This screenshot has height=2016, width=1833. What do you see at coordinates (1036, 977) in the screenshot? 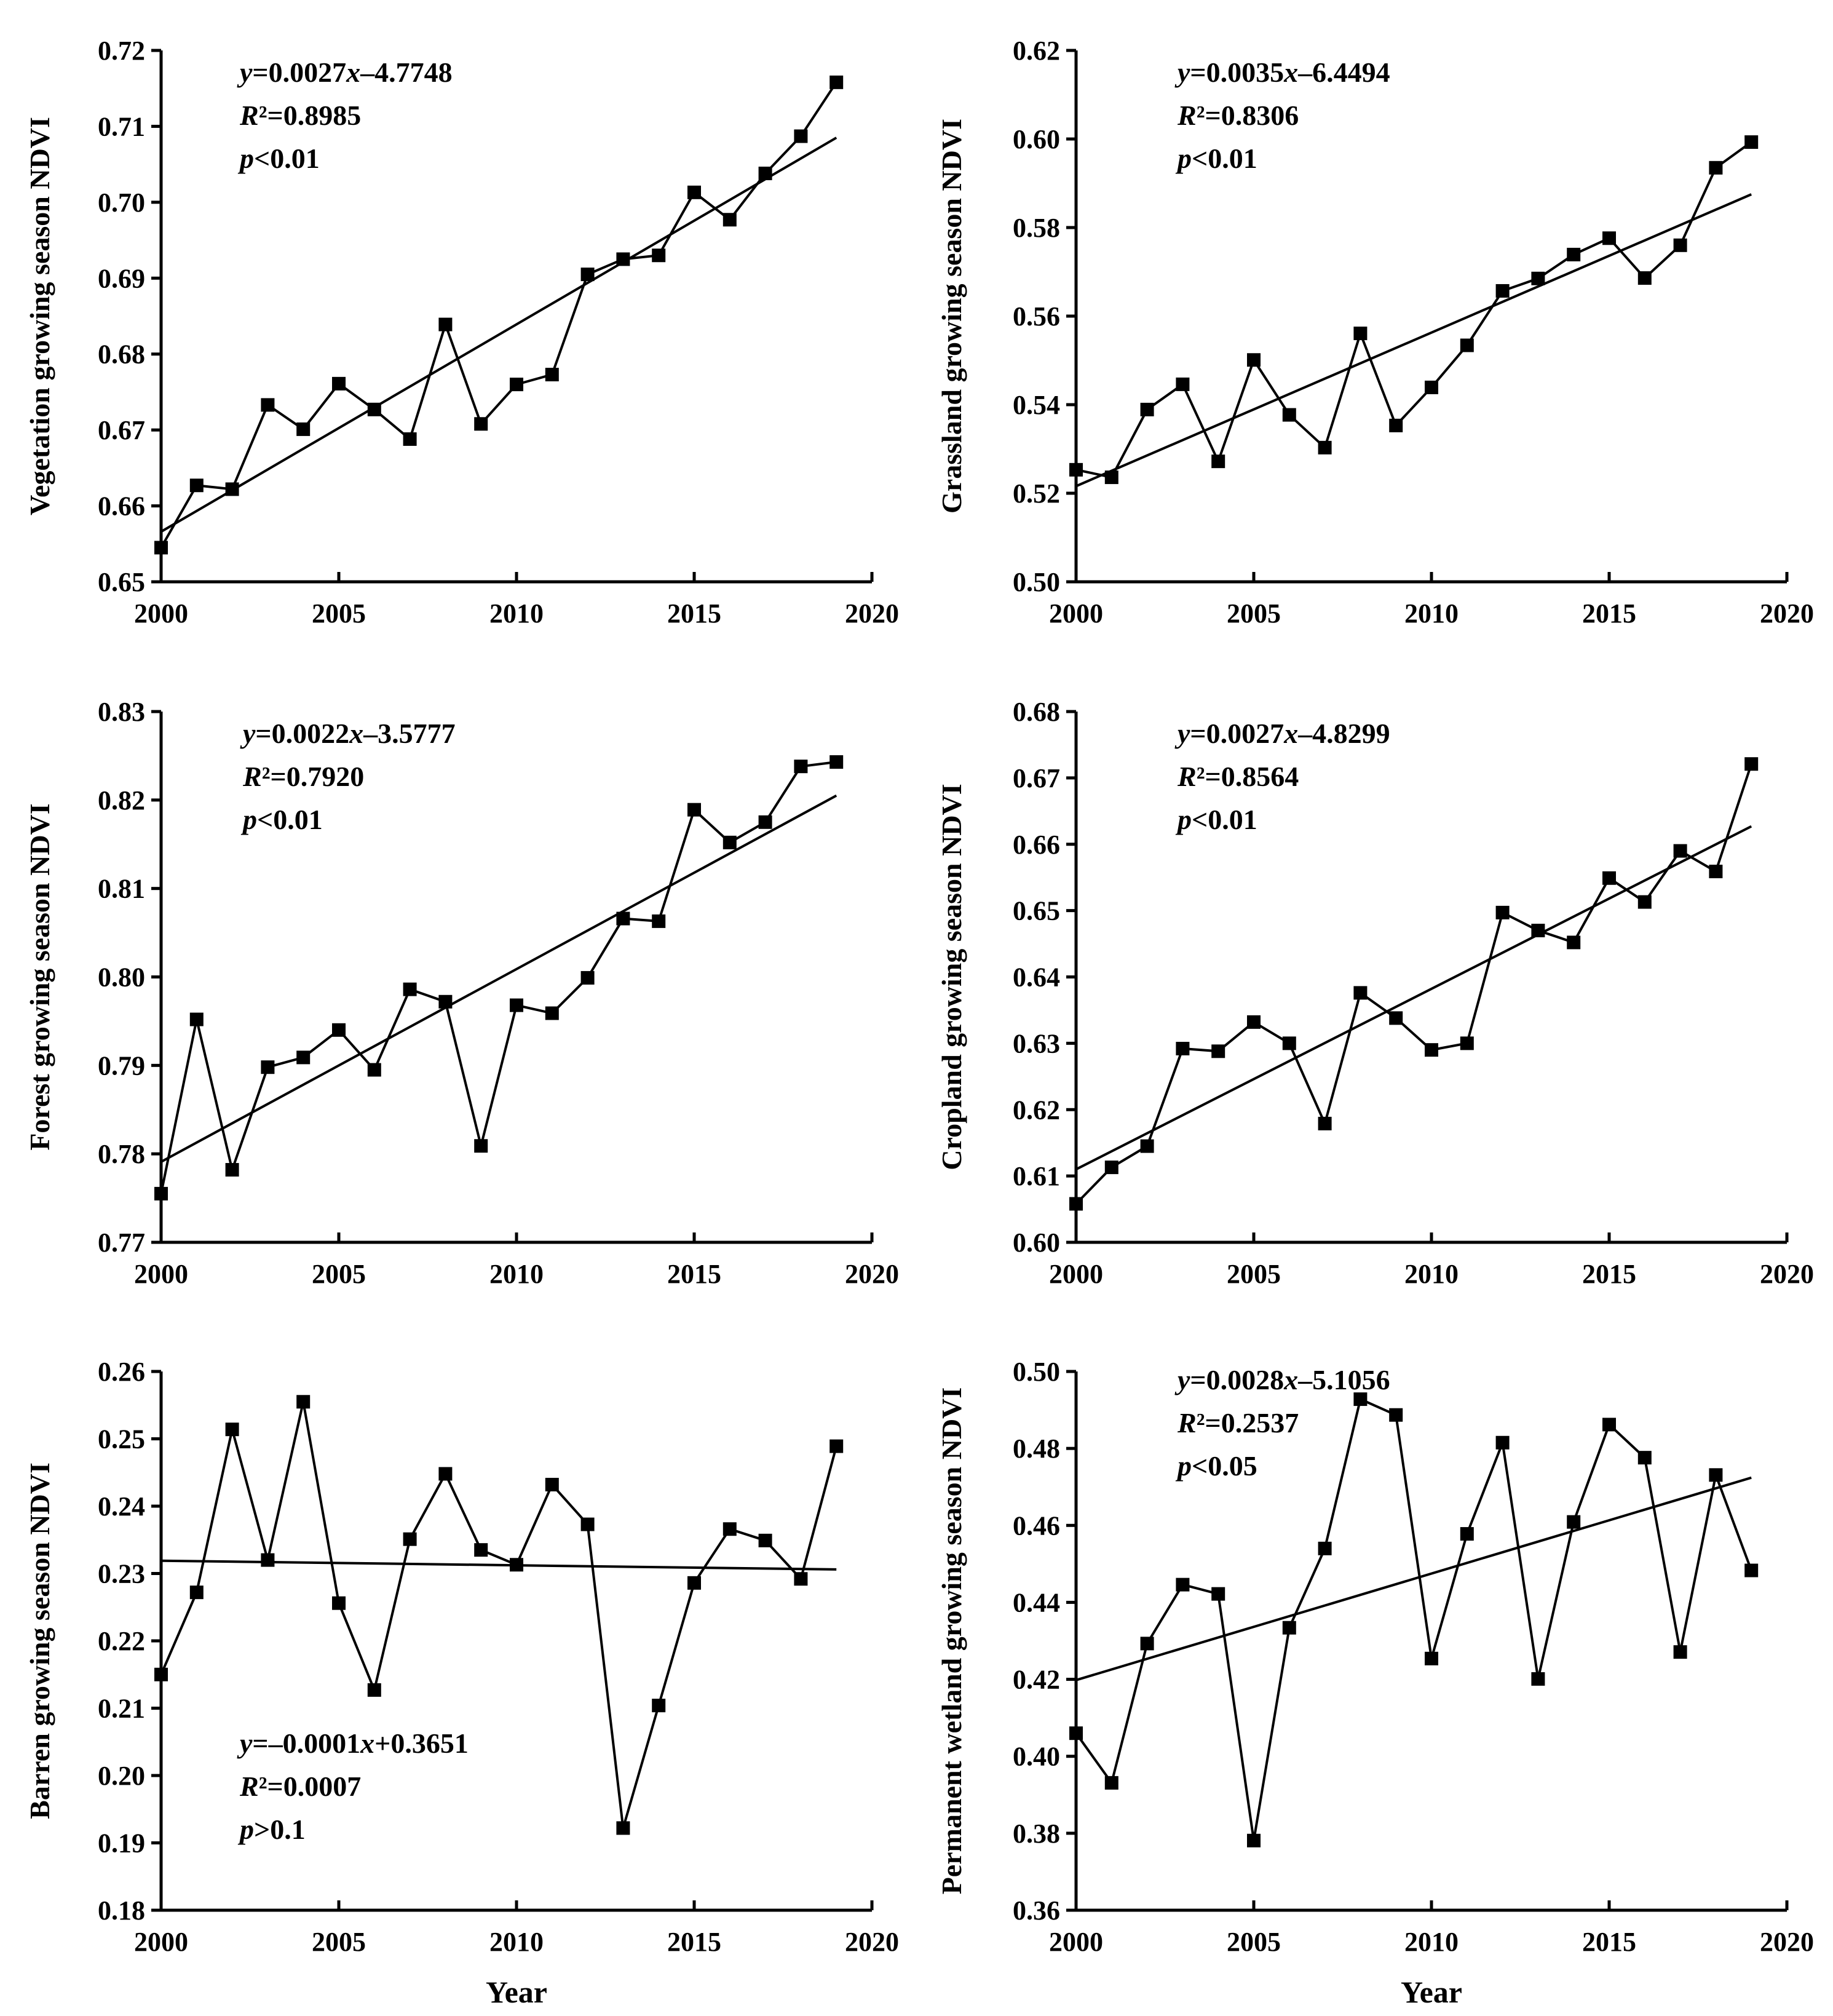
I see `y-tick-label: 0.64` at bounding box center [1036, 977].